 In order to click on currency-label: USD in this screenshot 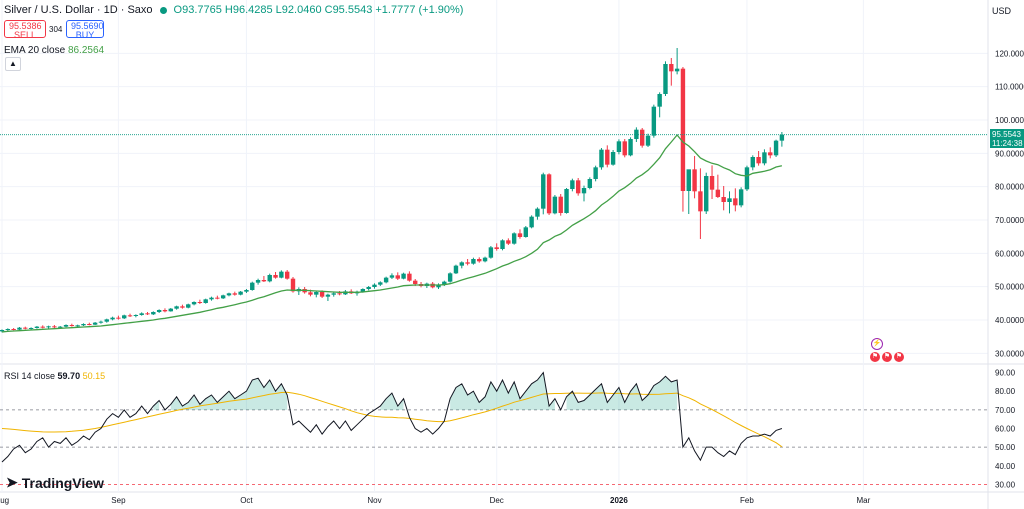, I will do `click(1002, 11)`.